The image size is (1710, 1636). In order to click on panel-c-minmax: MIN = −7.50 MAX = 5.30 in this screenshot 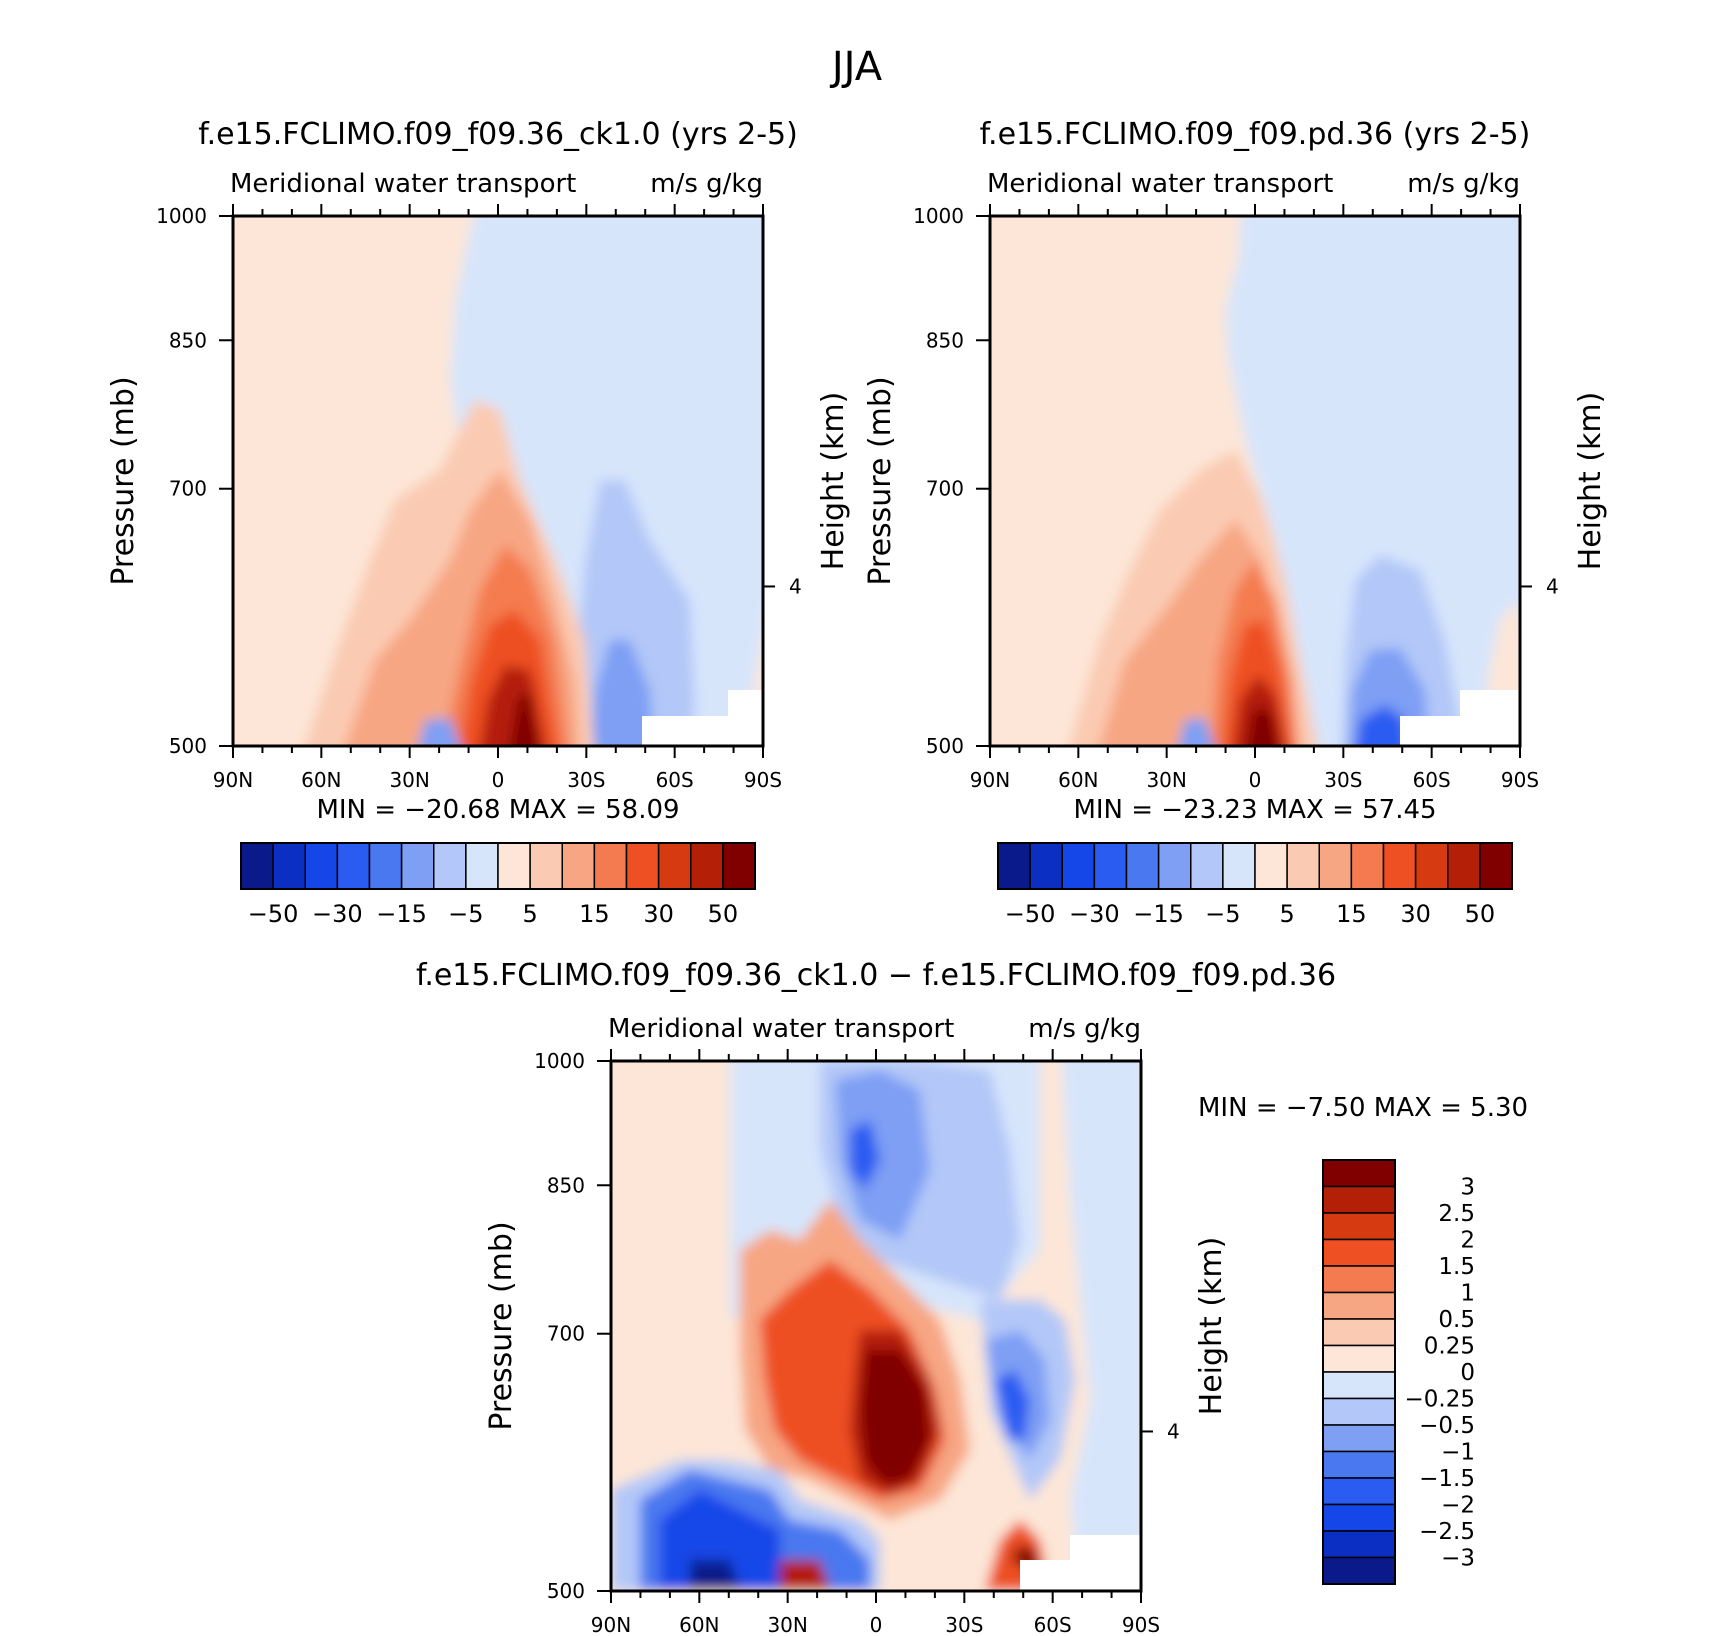, I will do `click(1363, 1108)`.